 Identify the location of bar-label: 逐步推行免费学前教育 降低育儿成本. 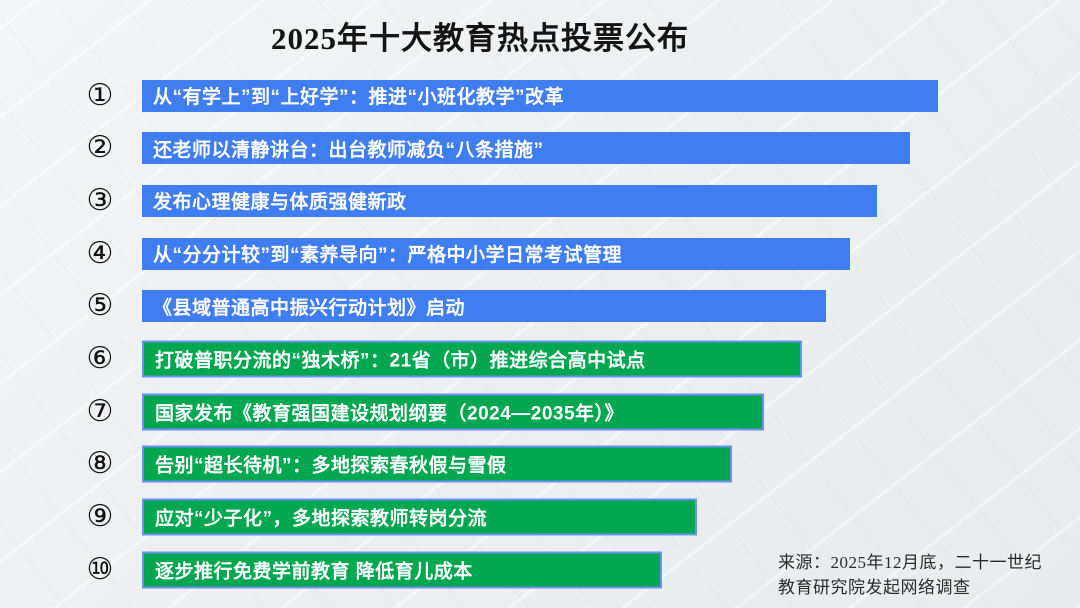
(314, 572).